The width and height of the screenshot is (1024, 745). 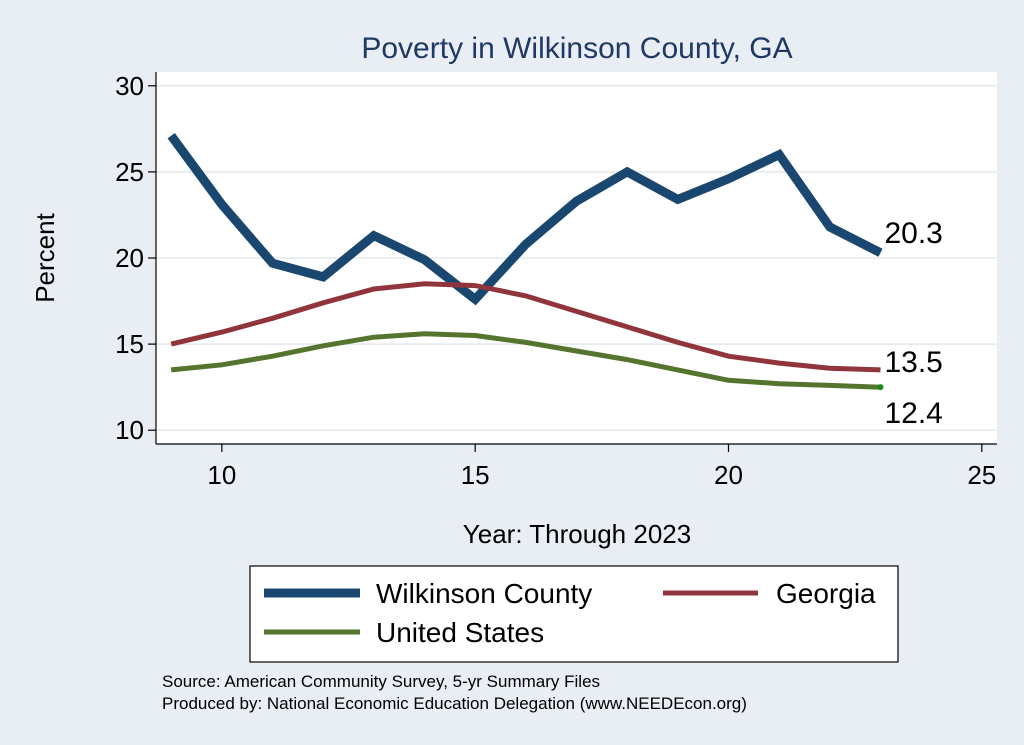 I want to click on x-tick-label: 20, so click(x=728, y=475).